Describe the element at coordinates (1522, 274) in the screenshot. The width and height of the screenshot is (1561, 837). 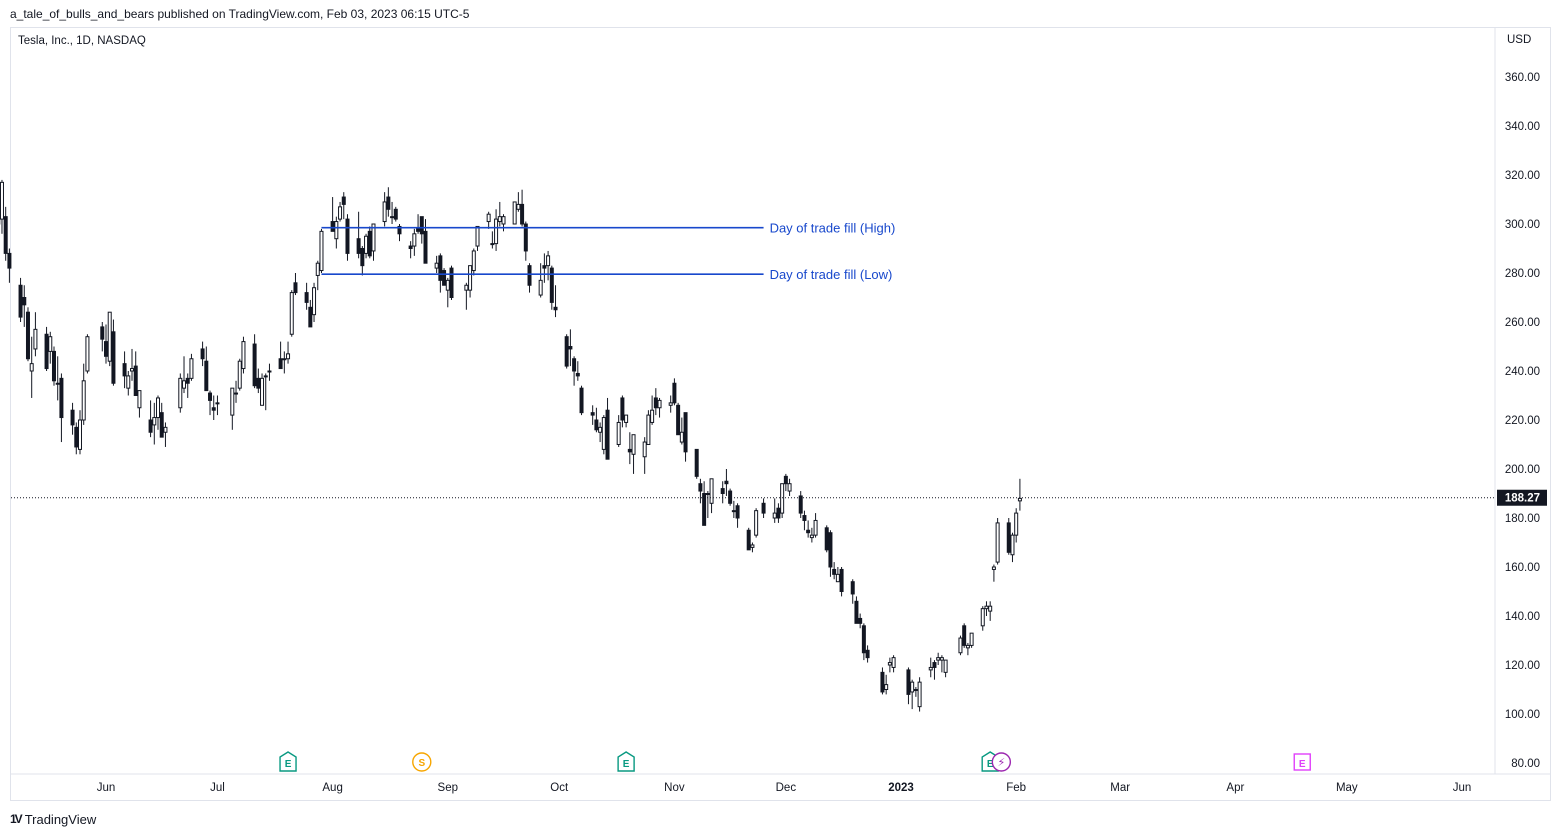
I see `y-tick-label: 280.00` at that location.